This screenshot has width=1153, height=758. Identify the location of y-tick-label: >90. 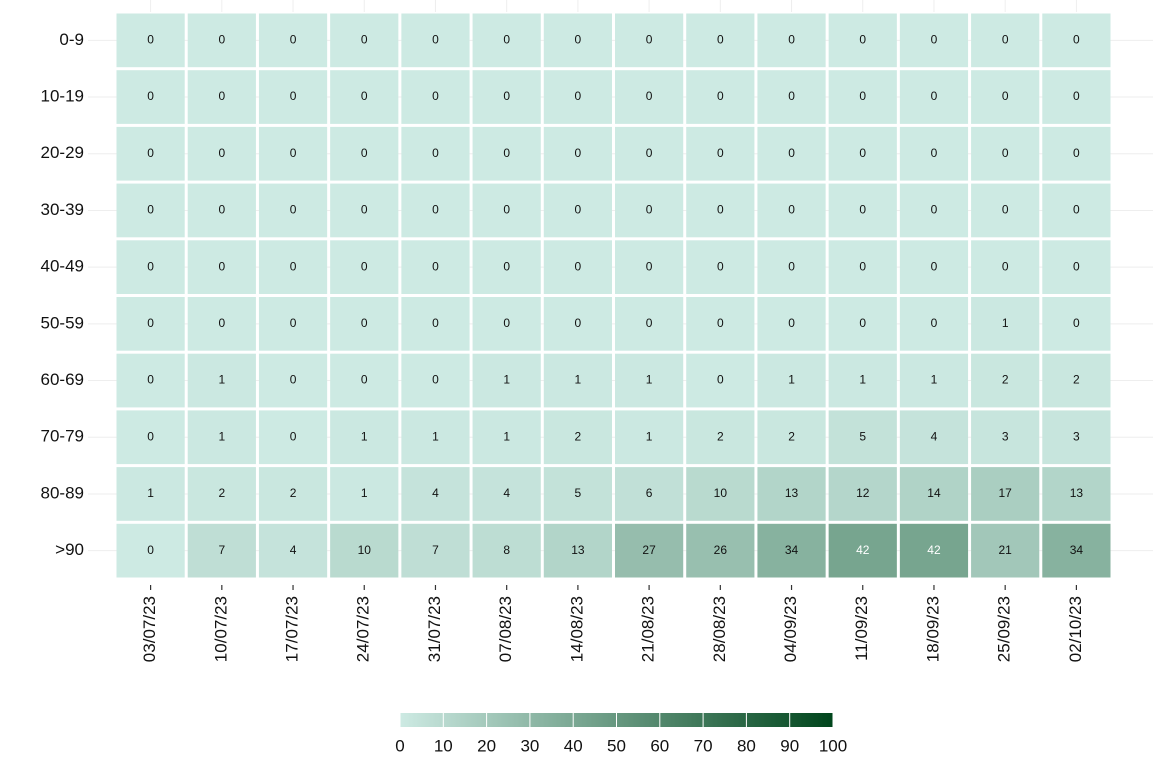
(69, 549).